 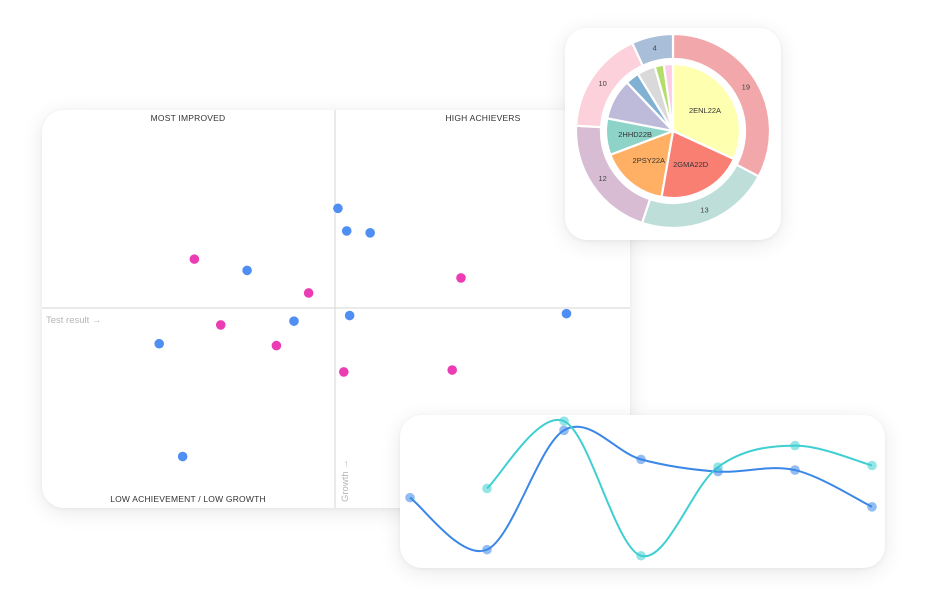 What do you see at coordinates (649, 160) in the screenshot?
I see `inner-slice-label-2: 2PSY22A` at bounding box center [649, 160].